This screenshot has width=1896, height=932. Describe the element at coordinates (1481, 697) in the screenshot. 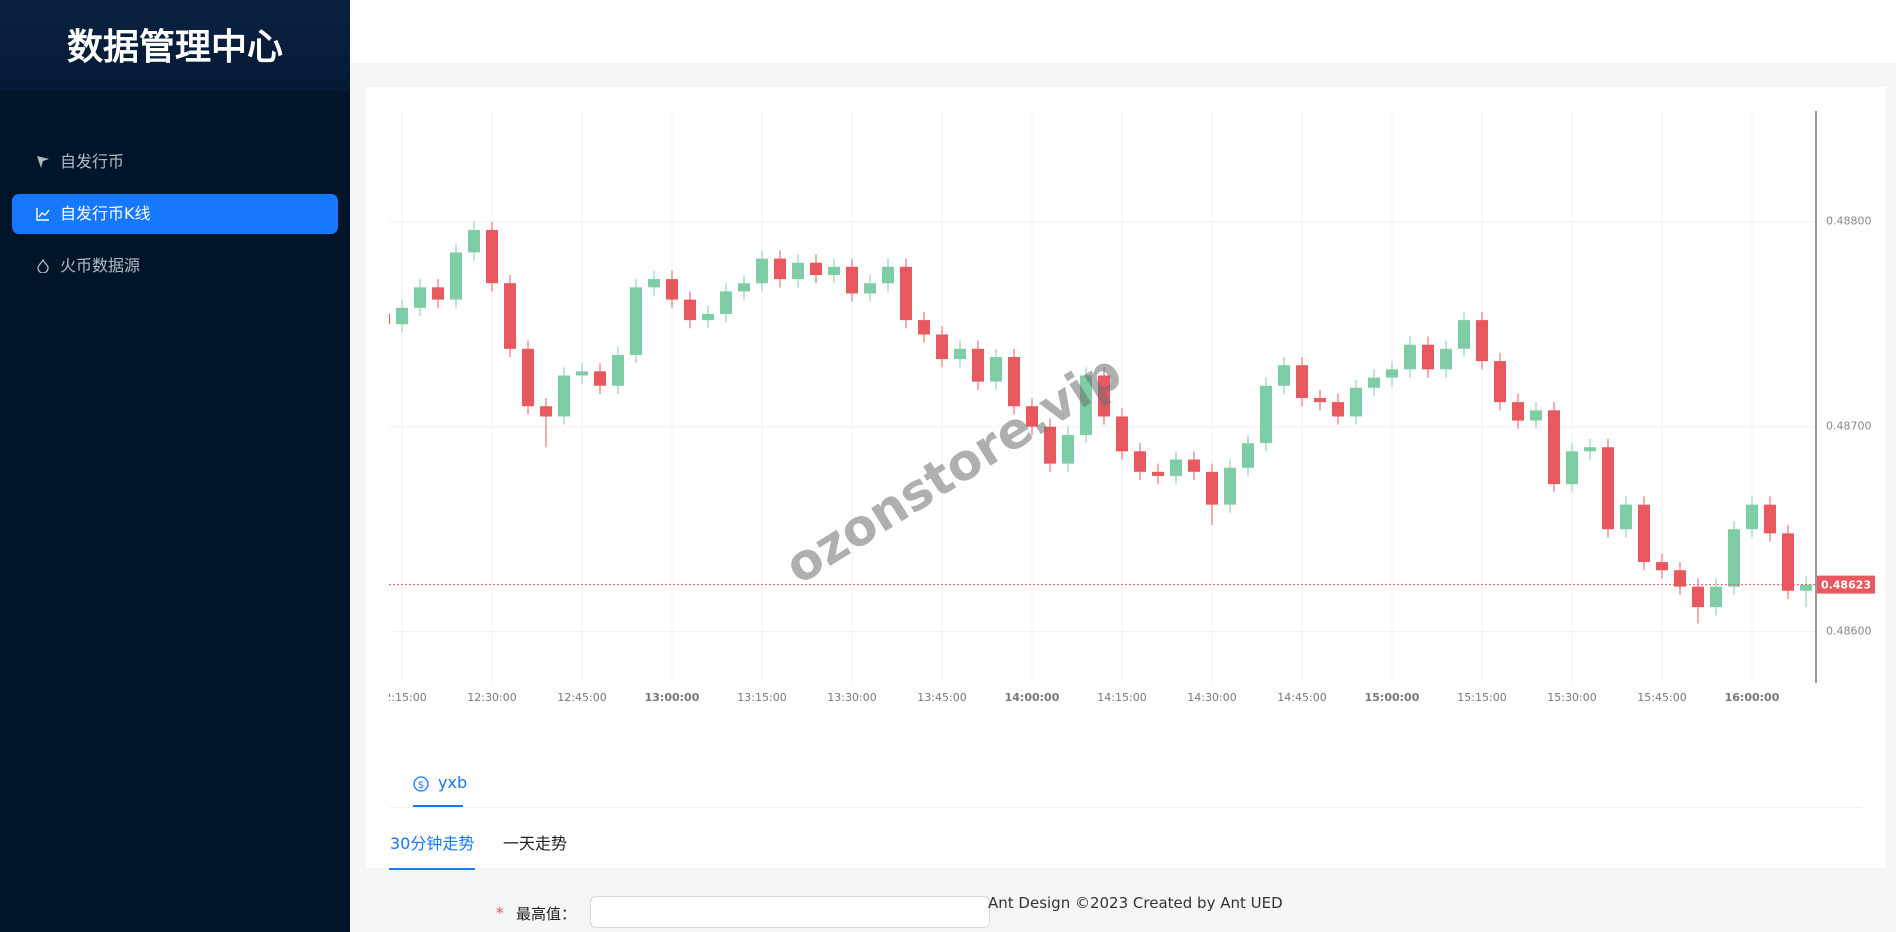

I see `x-tick-label: 15:15:00` at that location.